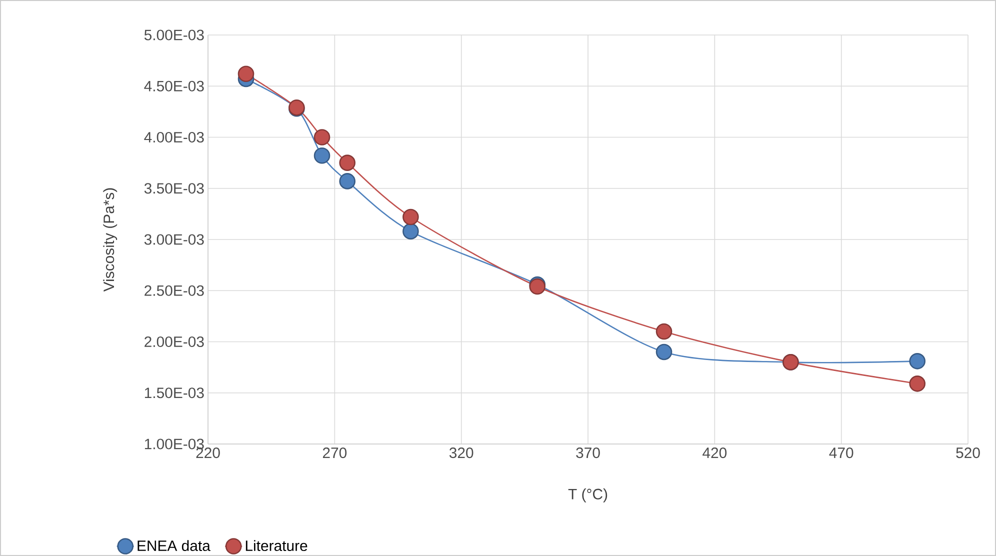  I want to click on y-tick-label: 2.00E-03, so click(174, 341).